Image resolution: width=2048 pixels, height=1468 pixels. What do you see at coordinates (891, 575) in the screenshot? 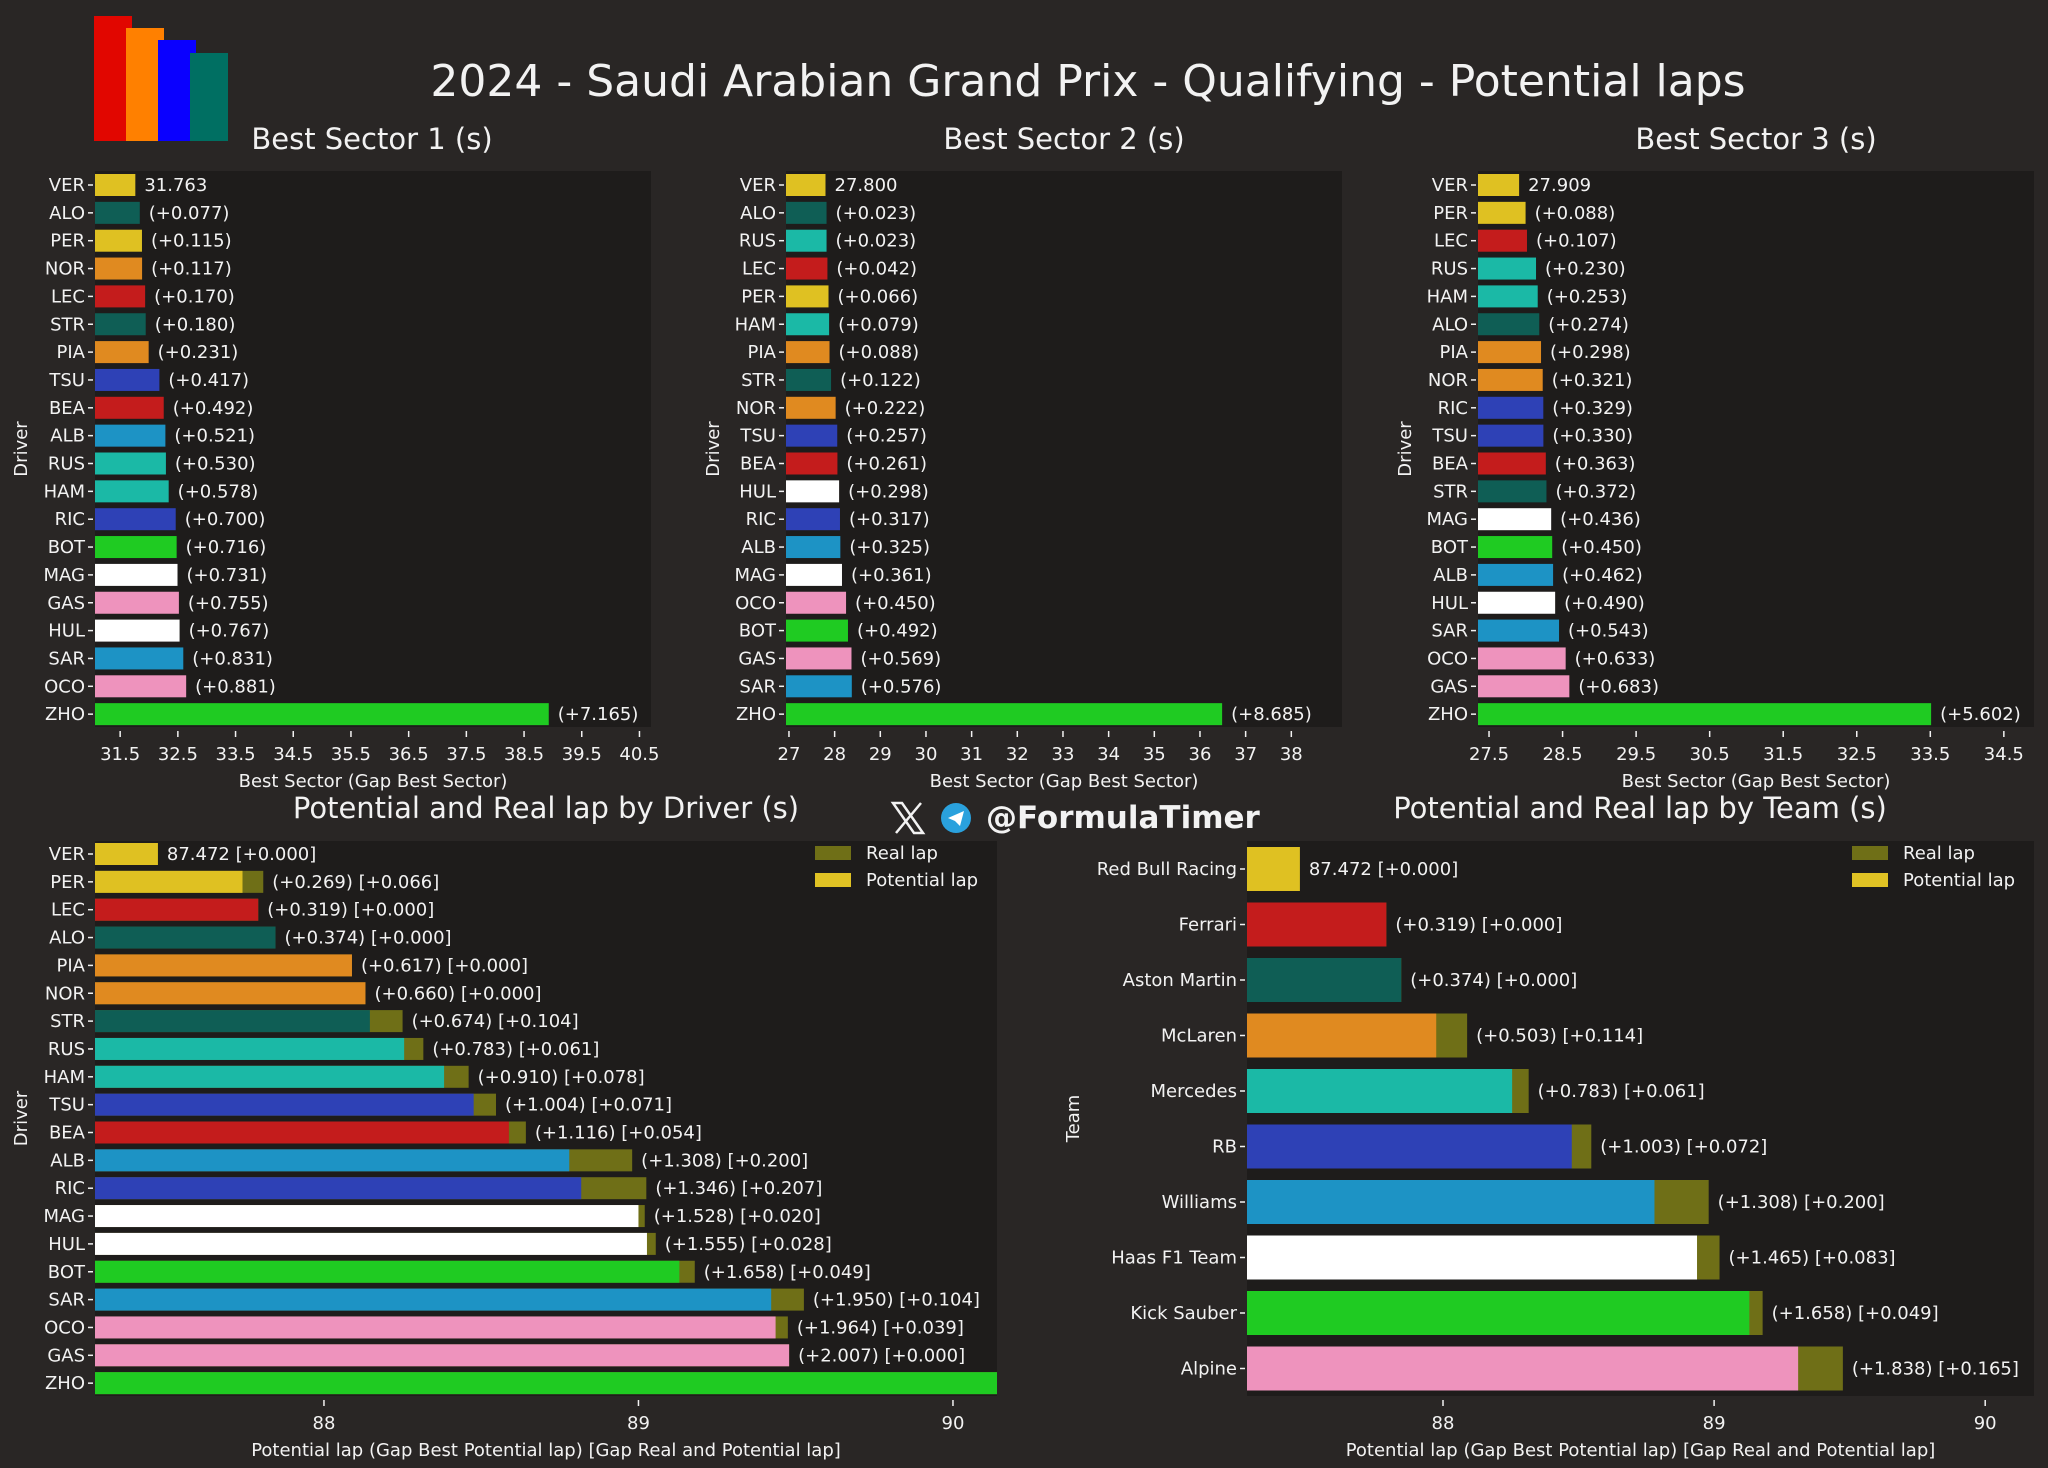
I see `bar-value-label: (+0.361)` at bounding box center [891, 575].